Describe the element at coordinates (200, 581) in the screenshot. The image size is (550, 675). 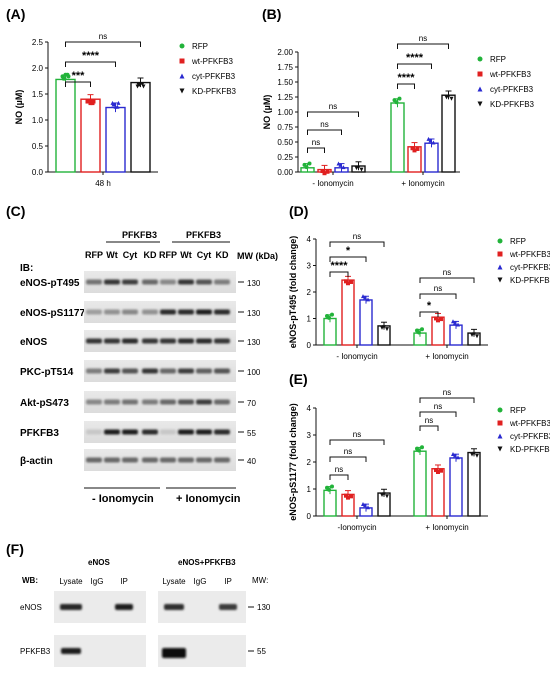
I see `lane-label: IgG` at that location.